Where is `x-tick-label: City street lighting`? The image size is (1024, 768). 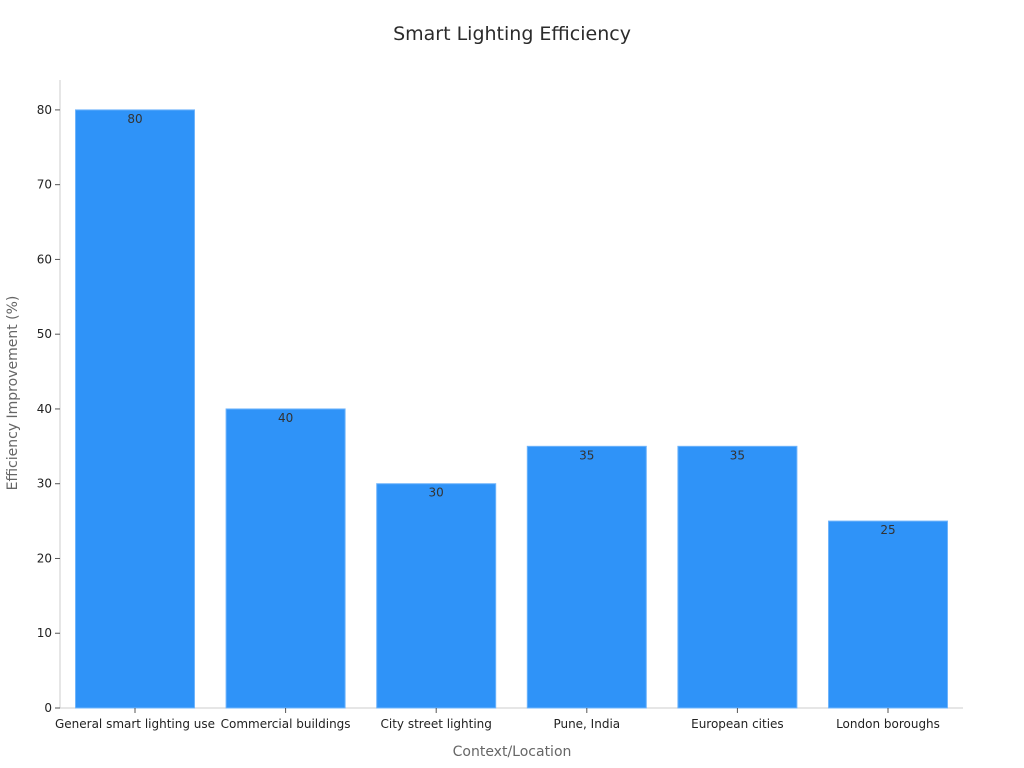 x-tick-label: City street lighting is located at coordinates (435, 724).